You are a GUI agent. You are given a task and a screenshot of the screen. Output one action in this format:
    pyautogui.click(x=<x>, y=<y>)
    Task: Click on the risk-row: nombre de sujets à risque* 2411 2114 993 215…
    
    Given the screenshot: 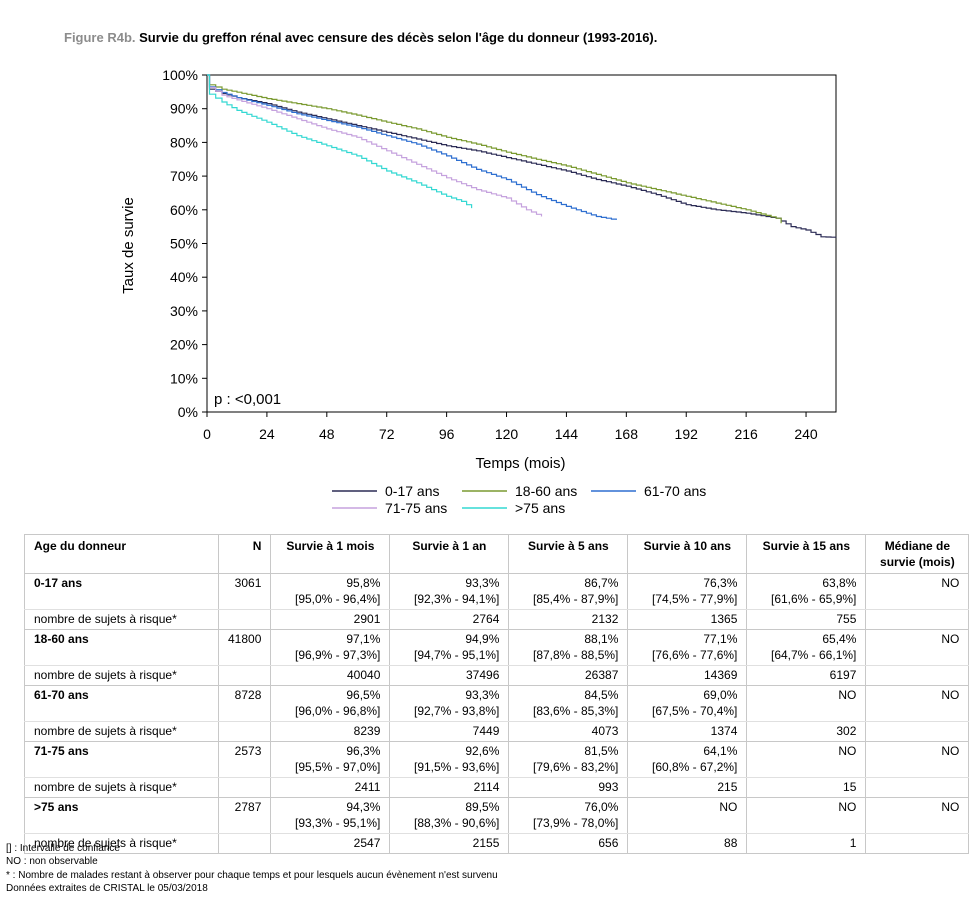 What is the action you would take?
    pyautogui.click(x=497, y=787)
    